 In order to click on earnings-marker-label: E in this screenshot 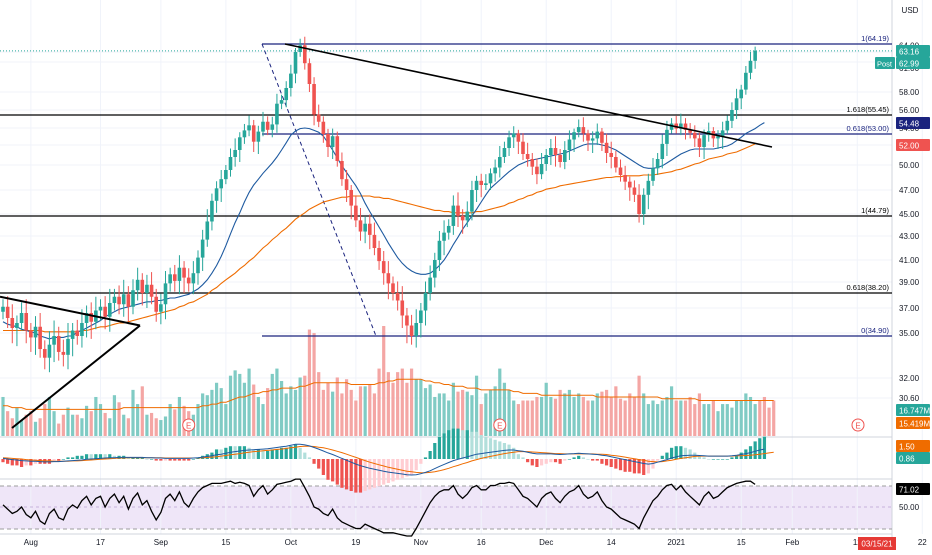, I will do `click(188, 426)`.